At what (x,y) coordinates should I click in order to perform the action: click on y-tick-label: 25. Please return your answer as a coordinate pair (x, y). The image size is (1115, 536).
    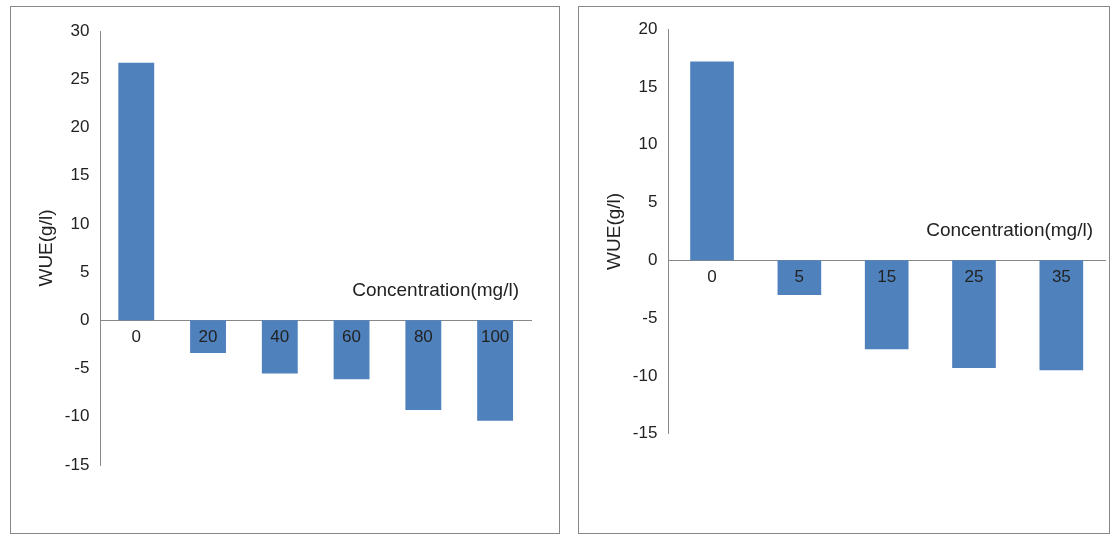
    Looking at the image, I should click on (80, 78).